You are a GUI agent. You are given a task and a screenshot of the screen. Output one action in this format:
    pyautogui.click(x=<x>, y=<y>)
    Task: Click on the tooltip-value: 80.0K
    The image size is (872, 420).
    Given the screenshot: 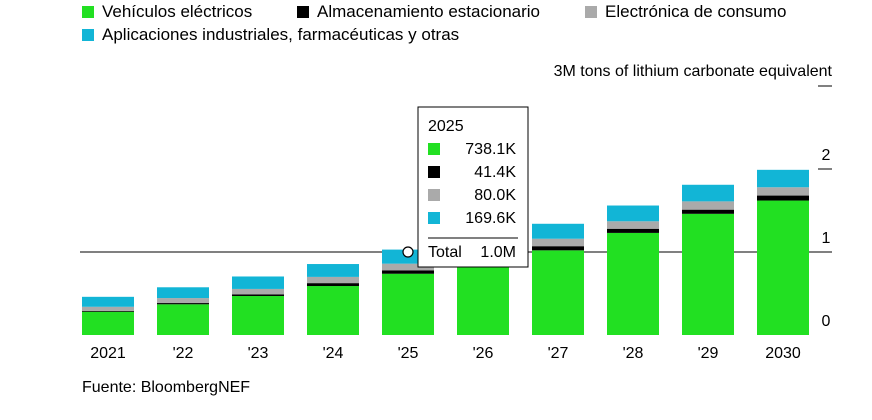 What is the action you would take?
    pyautogui.click(x=495, y=195)
    